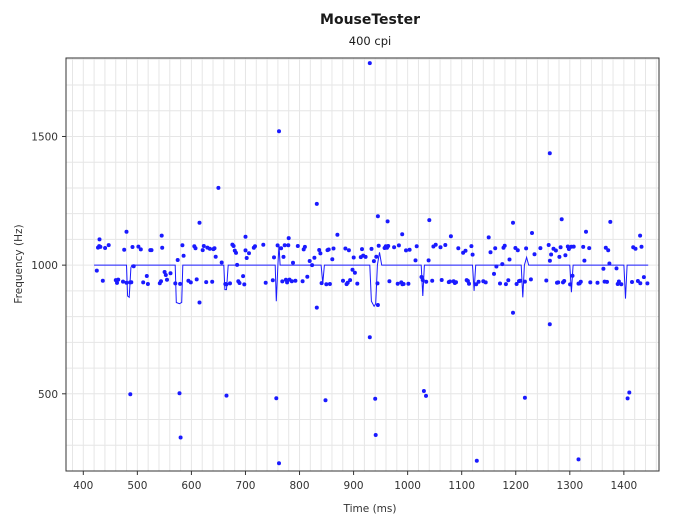 The height and width of the screenshot is (525, 700). What do you see at coordinates (48, 395) in the screenshot?
I see `y-tick-label: 500` at bounding box center [48, 395].